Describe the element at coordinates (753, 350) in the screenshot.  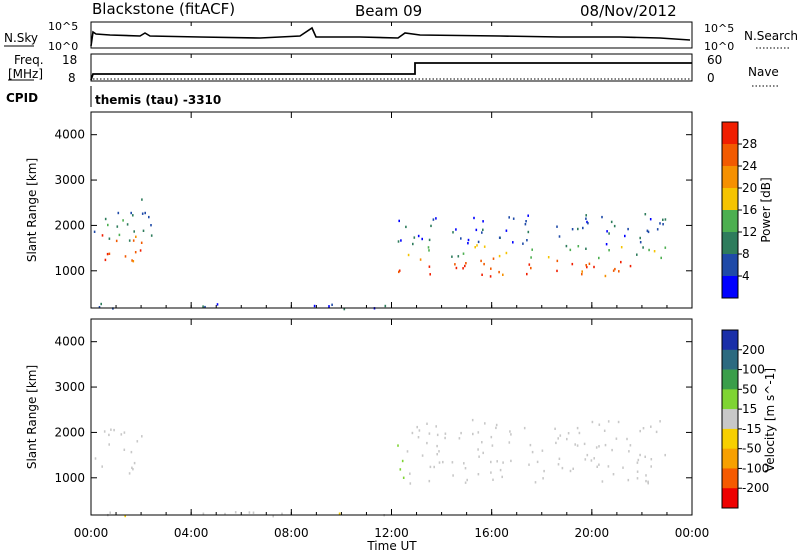
I see `colorbar-tick-label: 200` at that location.